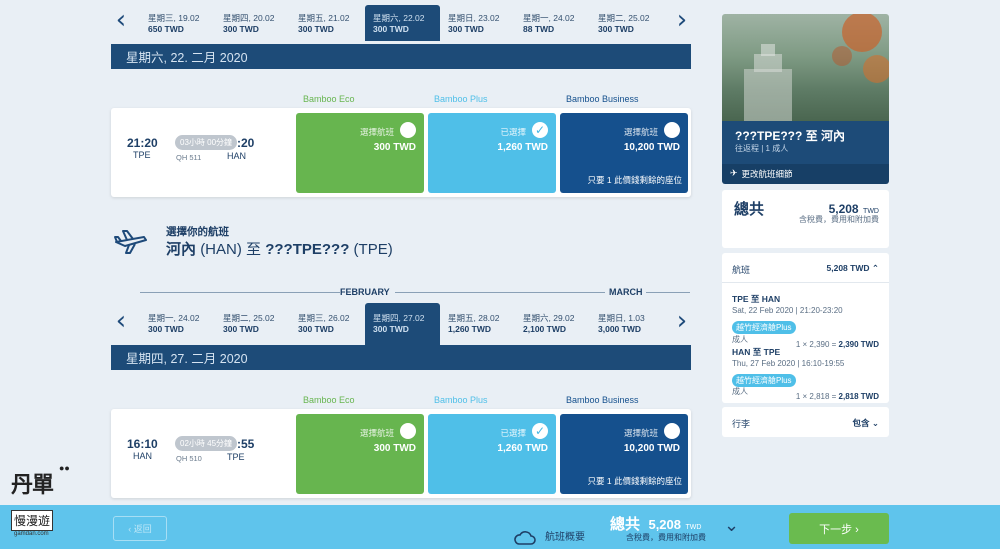 This screenshot has height=549, width=1000. What do you see at coordinates (206, 142) in the screenshot?
I see `duration-badge: 03小時 00分鐘` at bounding box center [206, 142].